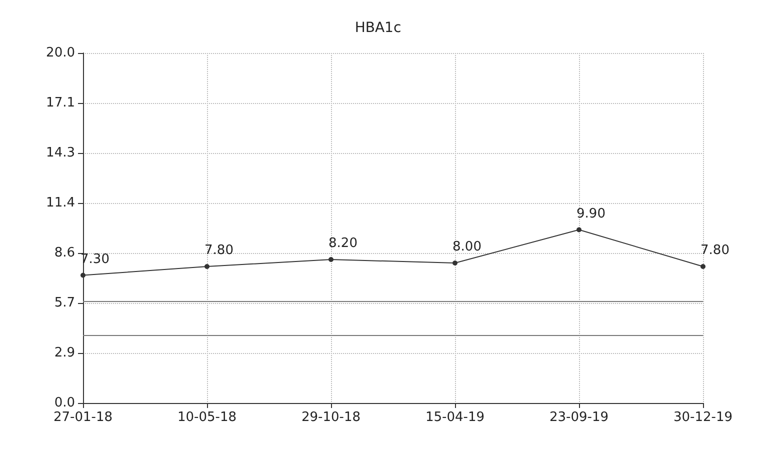  I want to click on y-tick-label: 5.7, so click(64, 303).